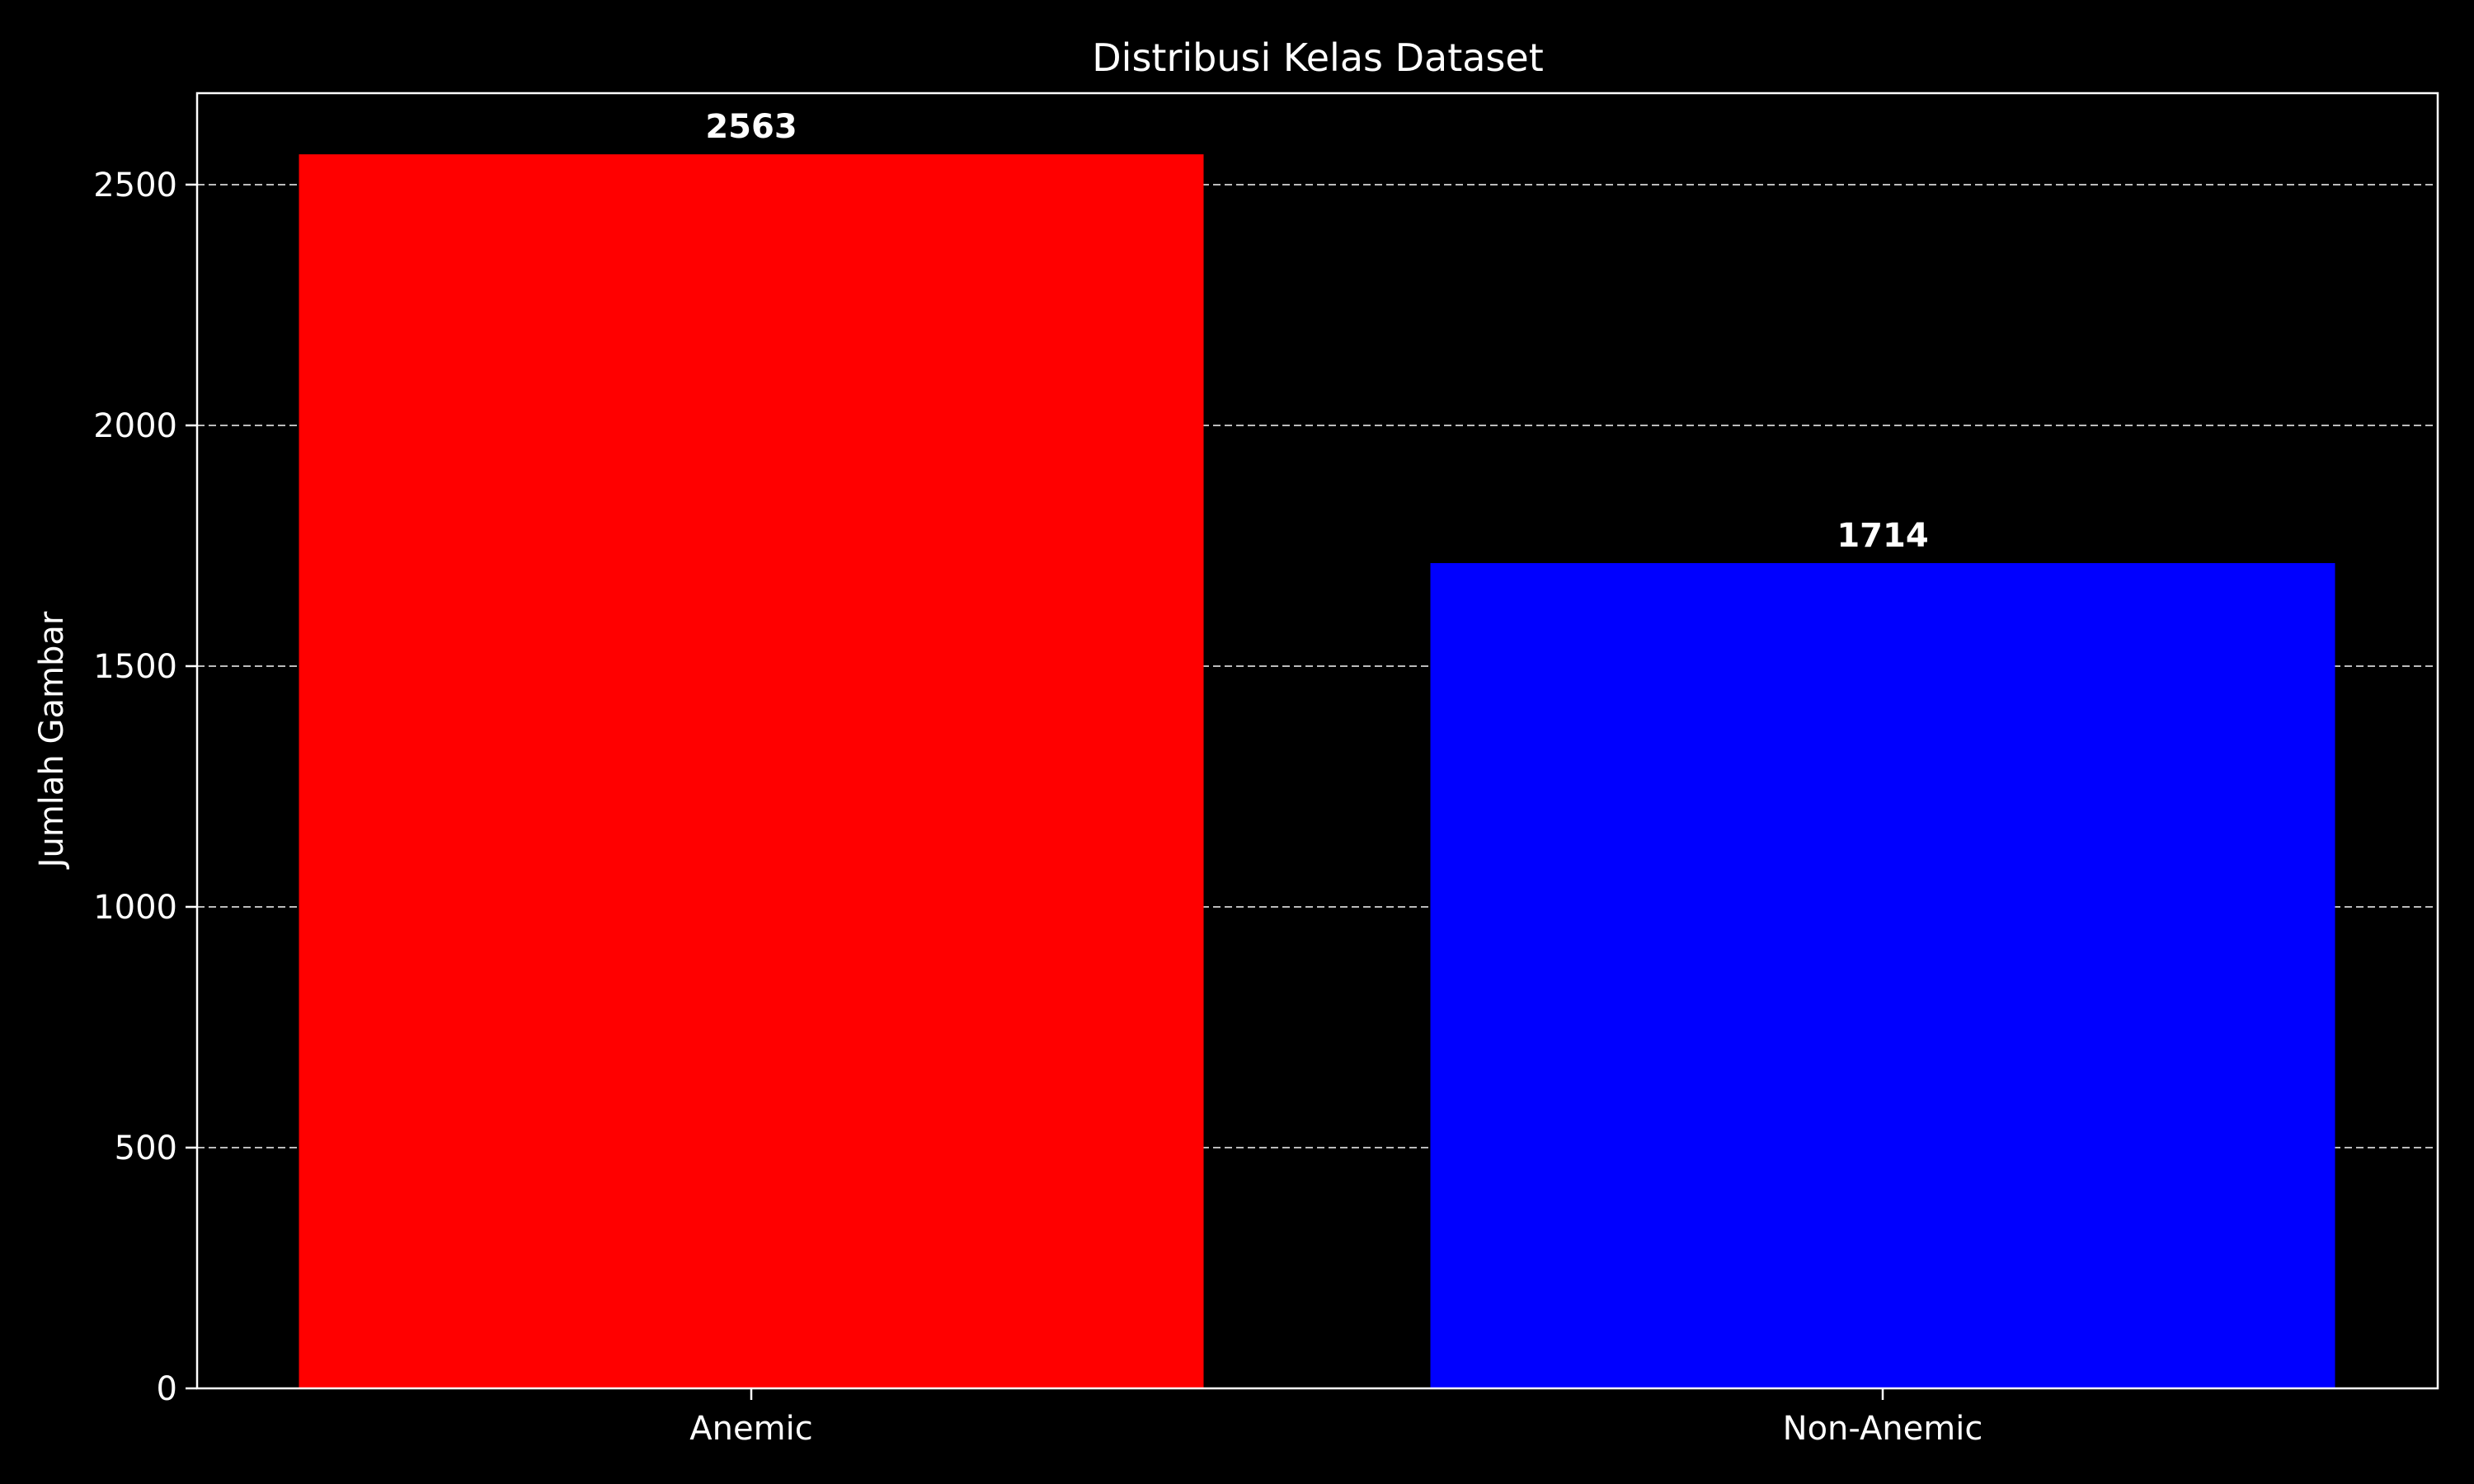 The width and height of the screenshot is (2474, 1484). What do you see at coordinates (1882, 536) in the screenshot?
I see `data-label-non-anemic: 1714` at bounding box center [1882, 536].